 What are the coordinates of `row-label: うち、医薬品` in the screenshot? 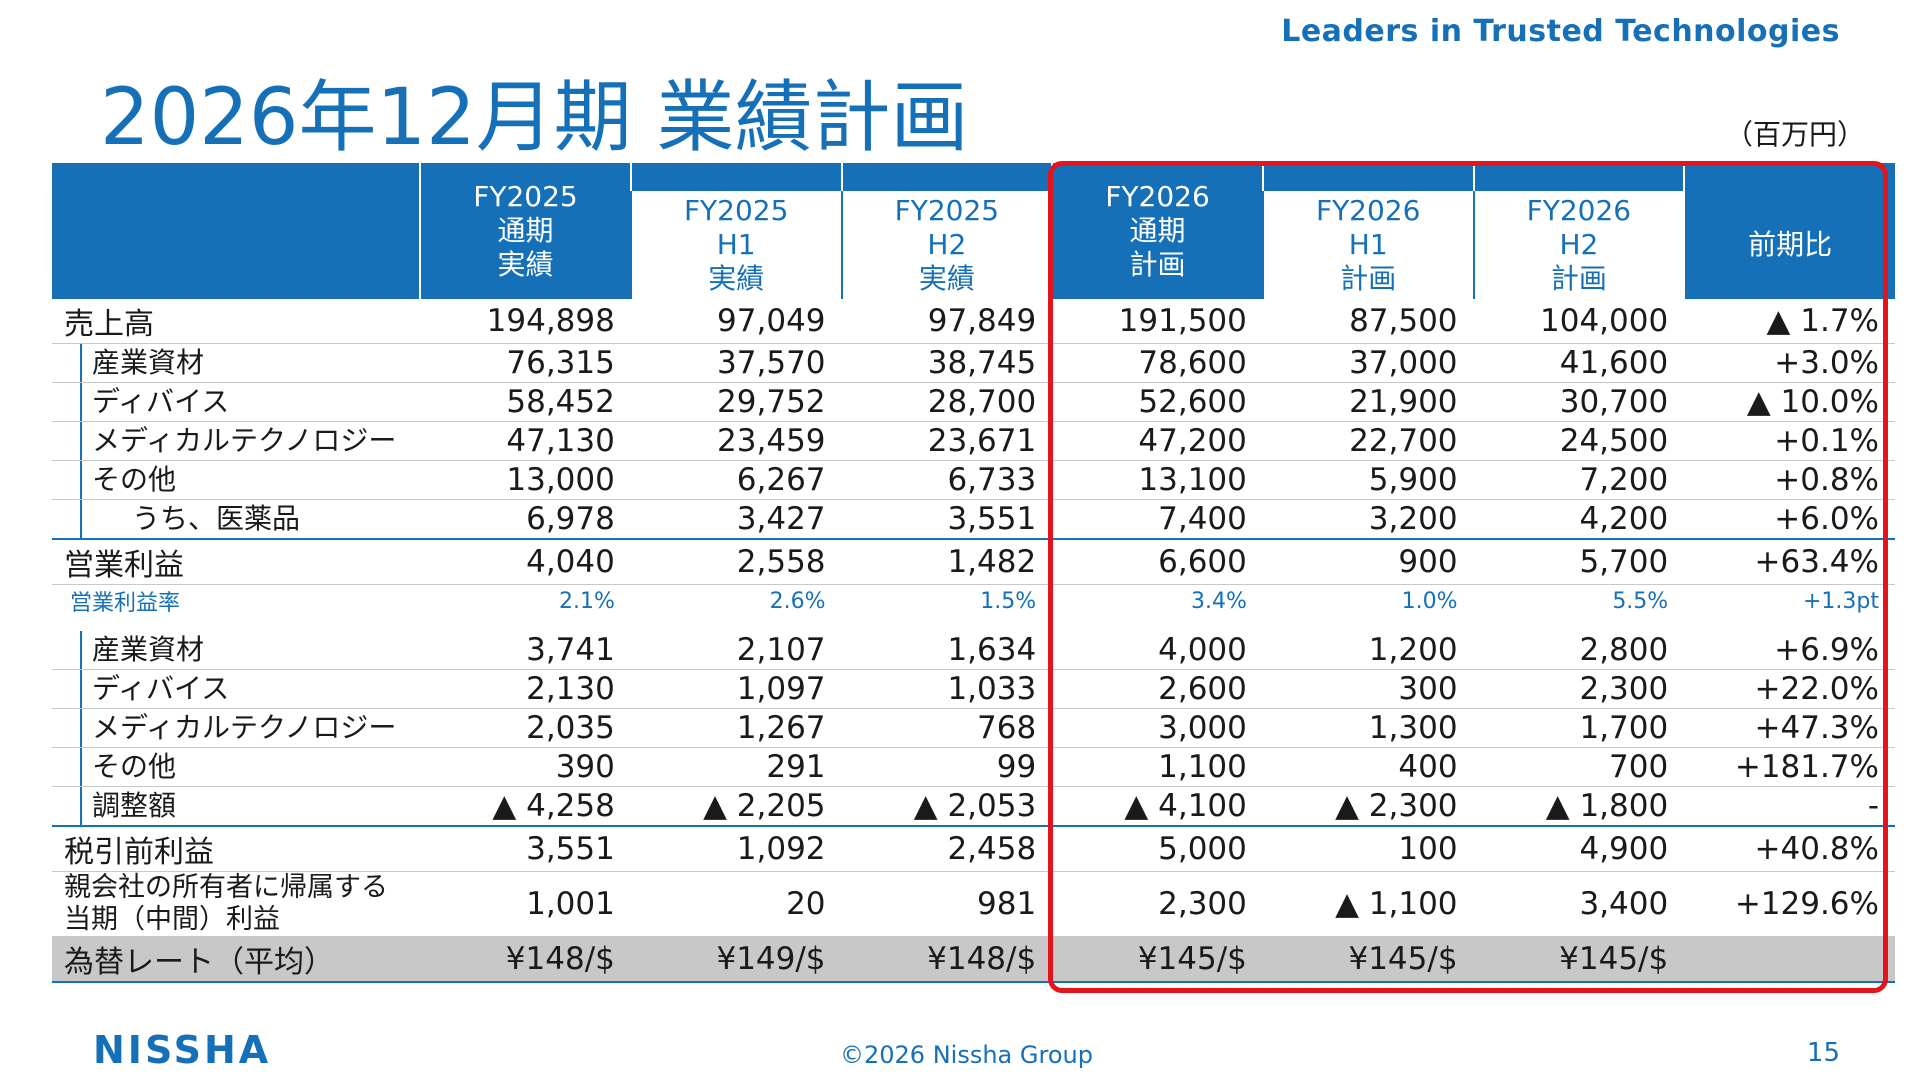 It's located at (236, 519).